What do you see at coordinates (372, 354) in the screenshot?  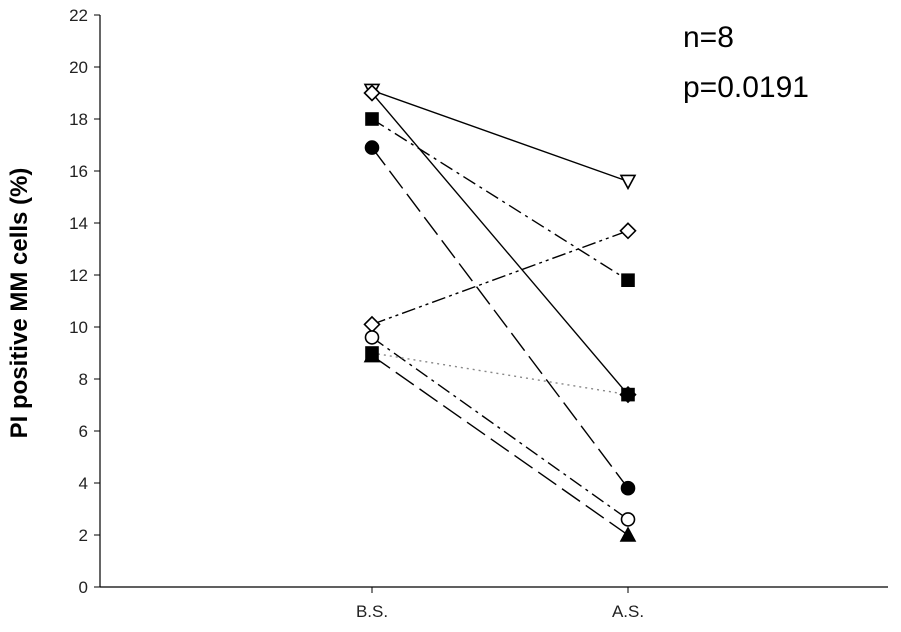 I see `series-8-point-bs` at bounding box center [372, 354].